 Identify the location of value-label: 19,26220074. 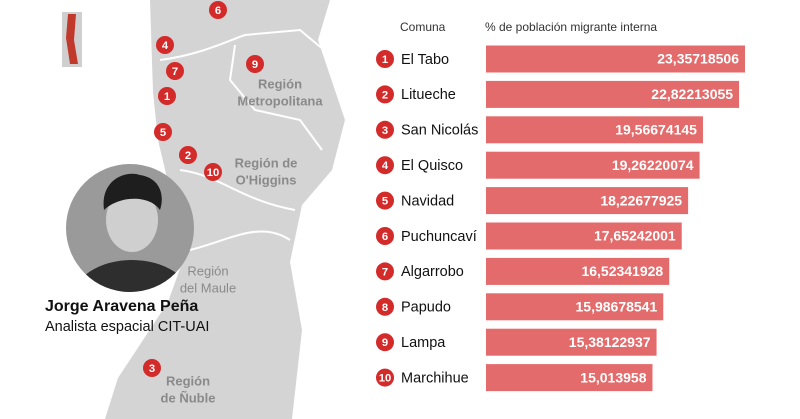
(653, 165).